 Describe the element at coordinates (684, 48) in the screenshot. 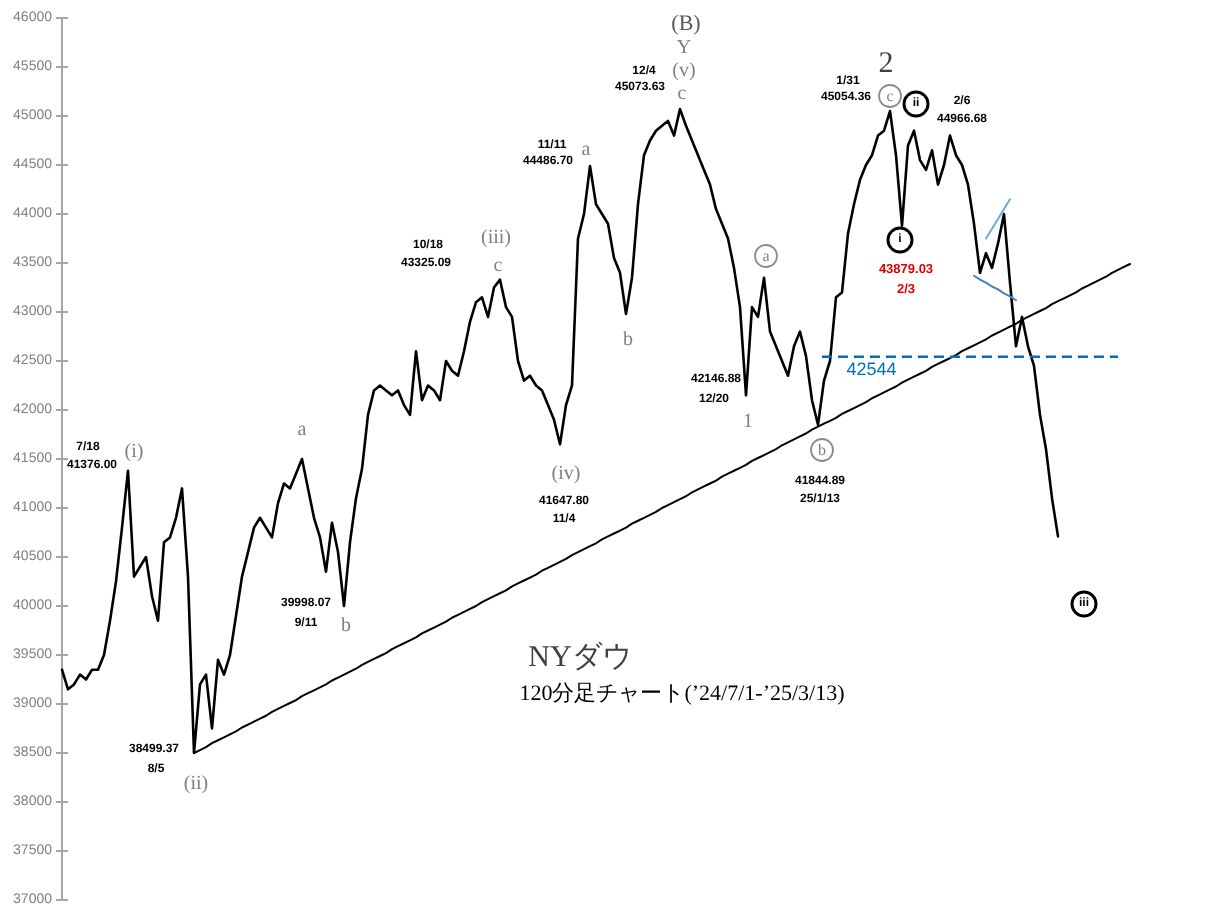

I see `annotation: Y` at that location.